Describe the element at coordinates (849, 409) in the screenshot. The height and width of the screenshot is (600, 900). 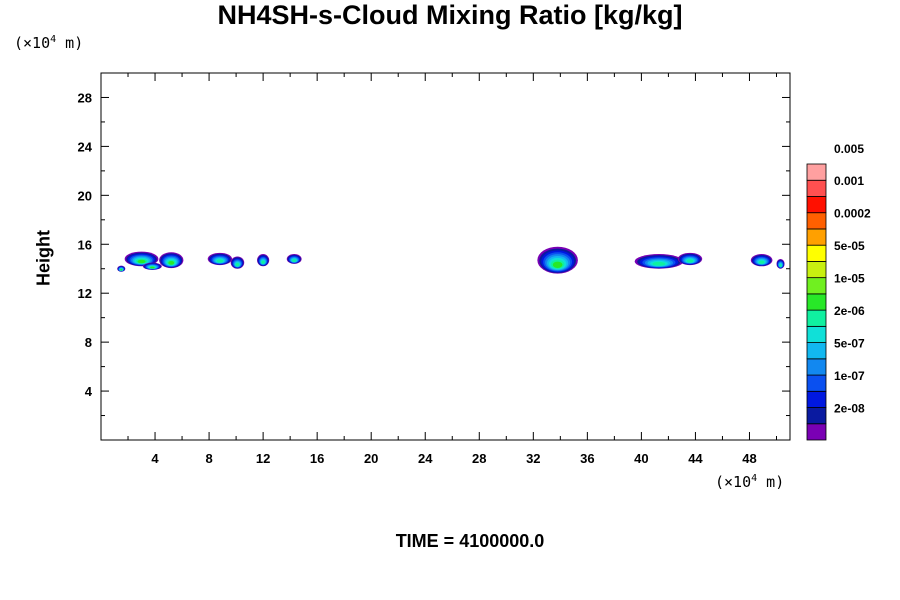
I see `colorbar-label: 2e-08` at that location.